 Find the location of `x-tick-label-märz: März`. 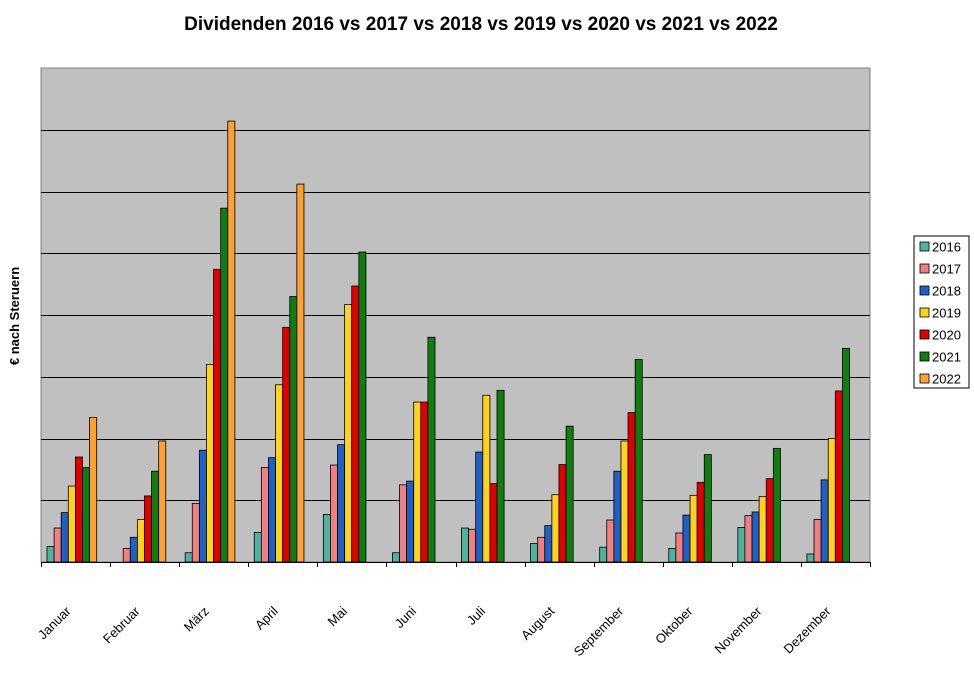

x-tick-label-märz: März is located at coordinates (196, 619).